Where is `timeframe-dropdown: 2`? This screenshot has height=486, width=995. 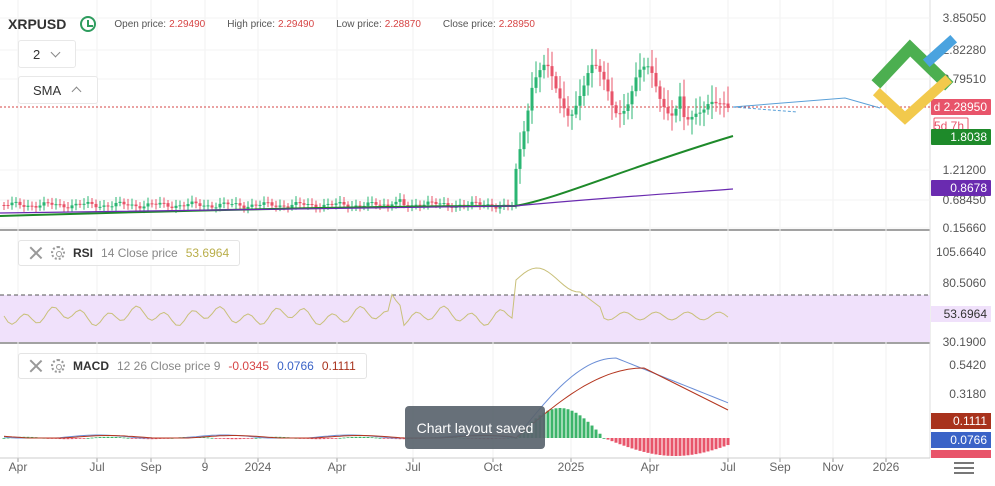 timeframe-dropdown: 2 is located at coordinates (47, 54).